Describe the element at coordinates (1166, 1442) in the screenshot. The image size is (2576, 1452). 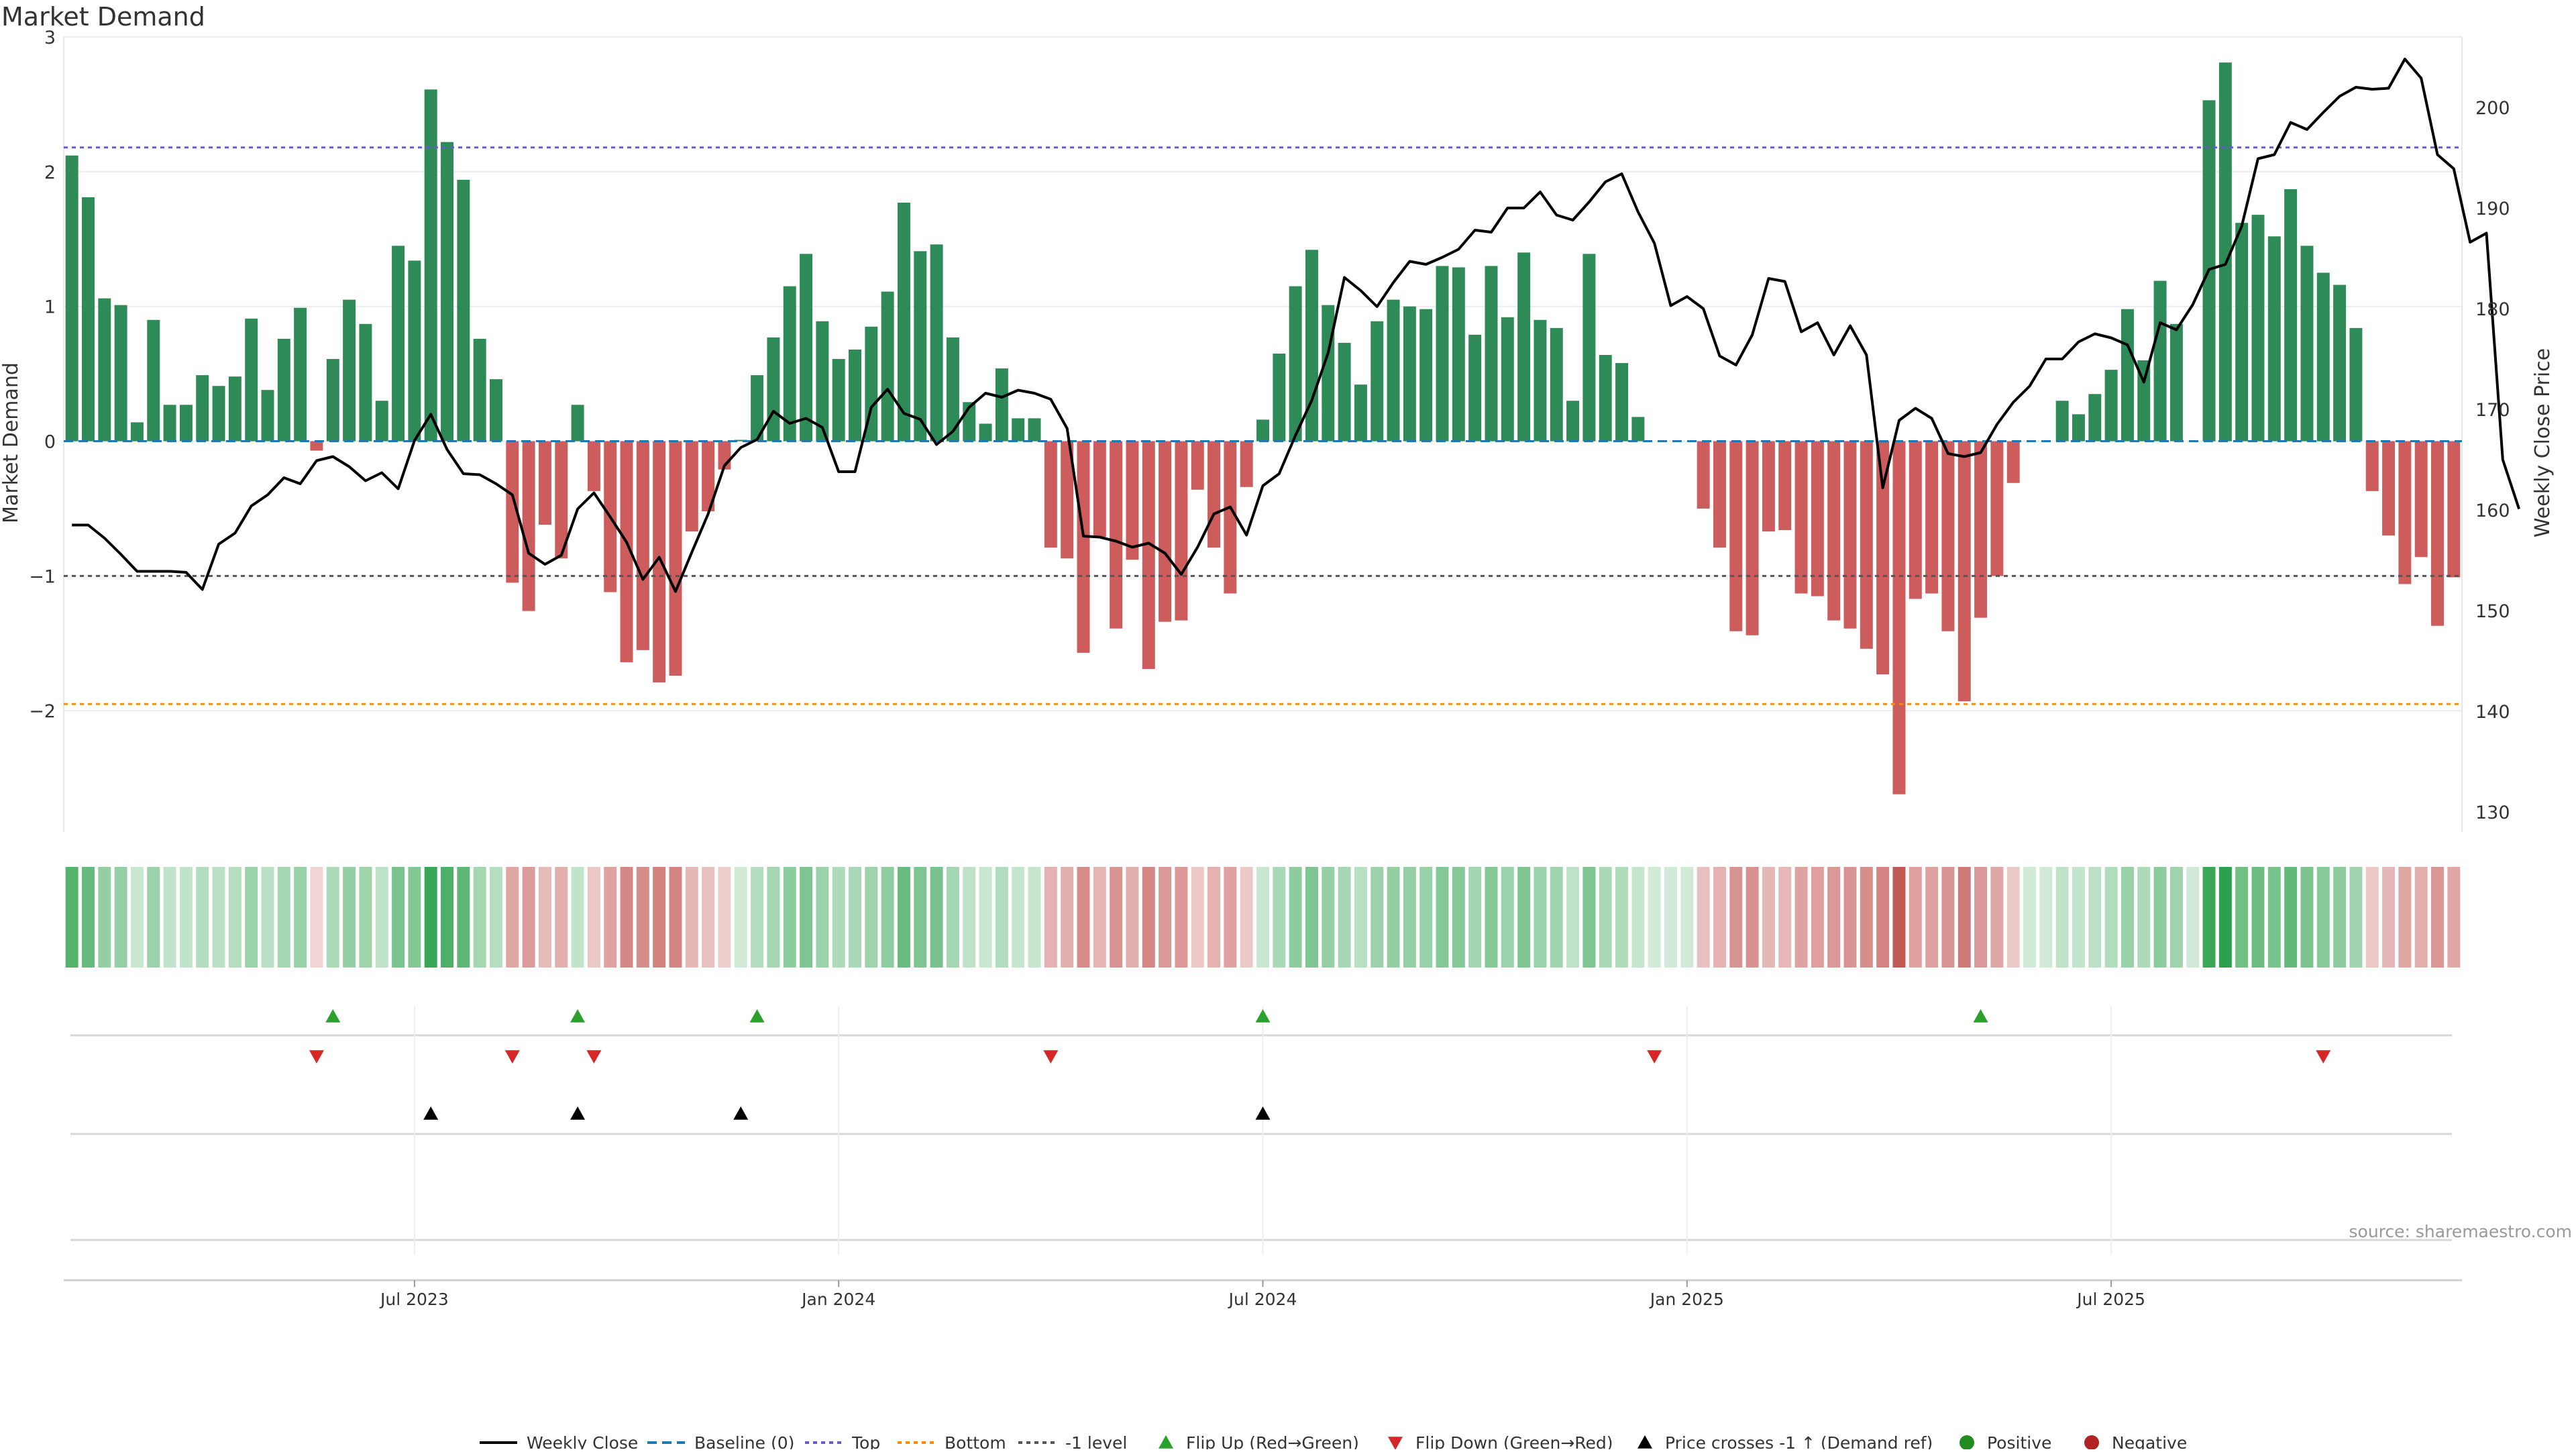
I see `legend-swatch-flip-up` at that location.